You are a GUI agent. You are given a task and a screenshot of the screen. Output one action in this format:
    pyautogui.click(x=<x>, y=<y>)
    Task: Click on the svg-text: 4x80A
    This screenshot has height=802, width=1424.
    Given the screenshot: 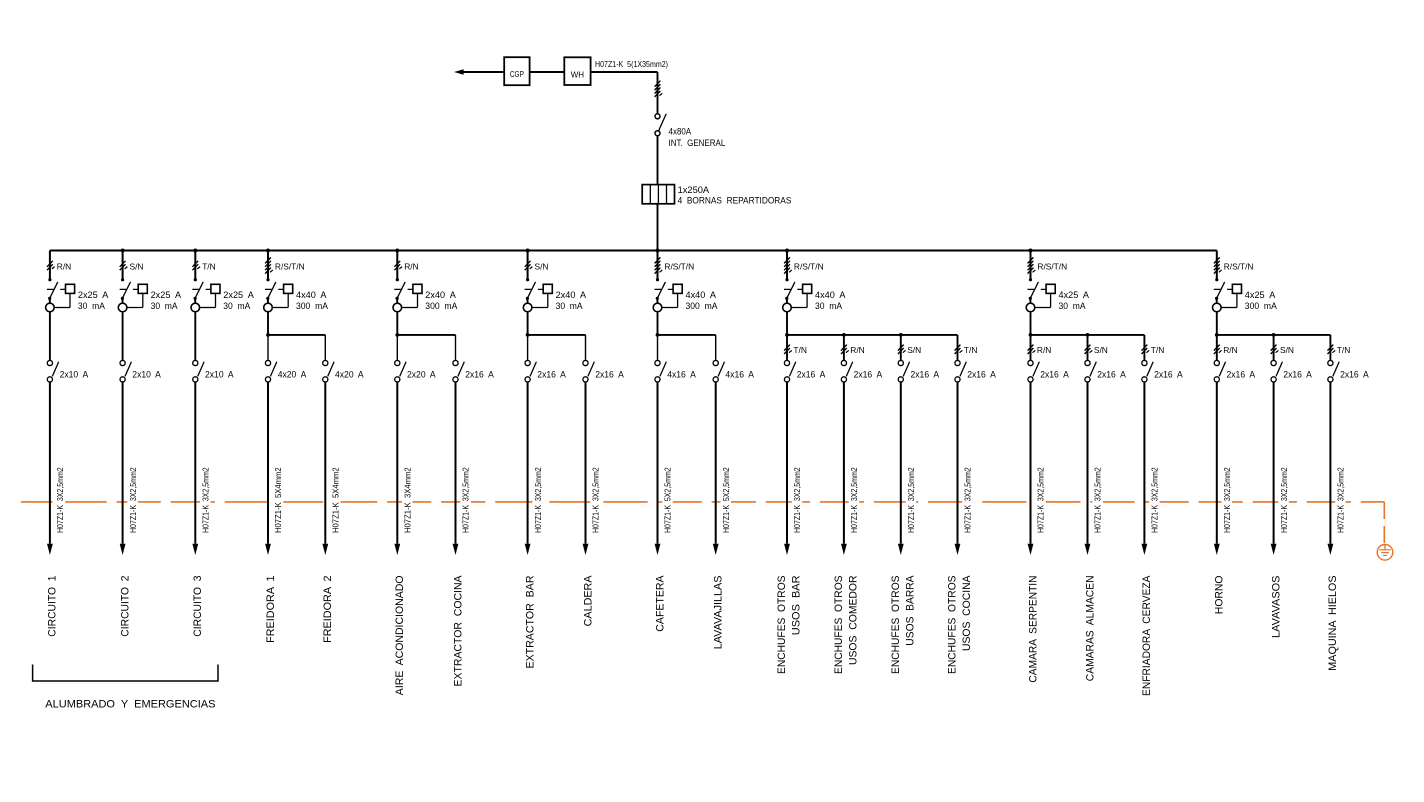 What is the action you would take?
    pyautogui.click(x=680, y=132)
    